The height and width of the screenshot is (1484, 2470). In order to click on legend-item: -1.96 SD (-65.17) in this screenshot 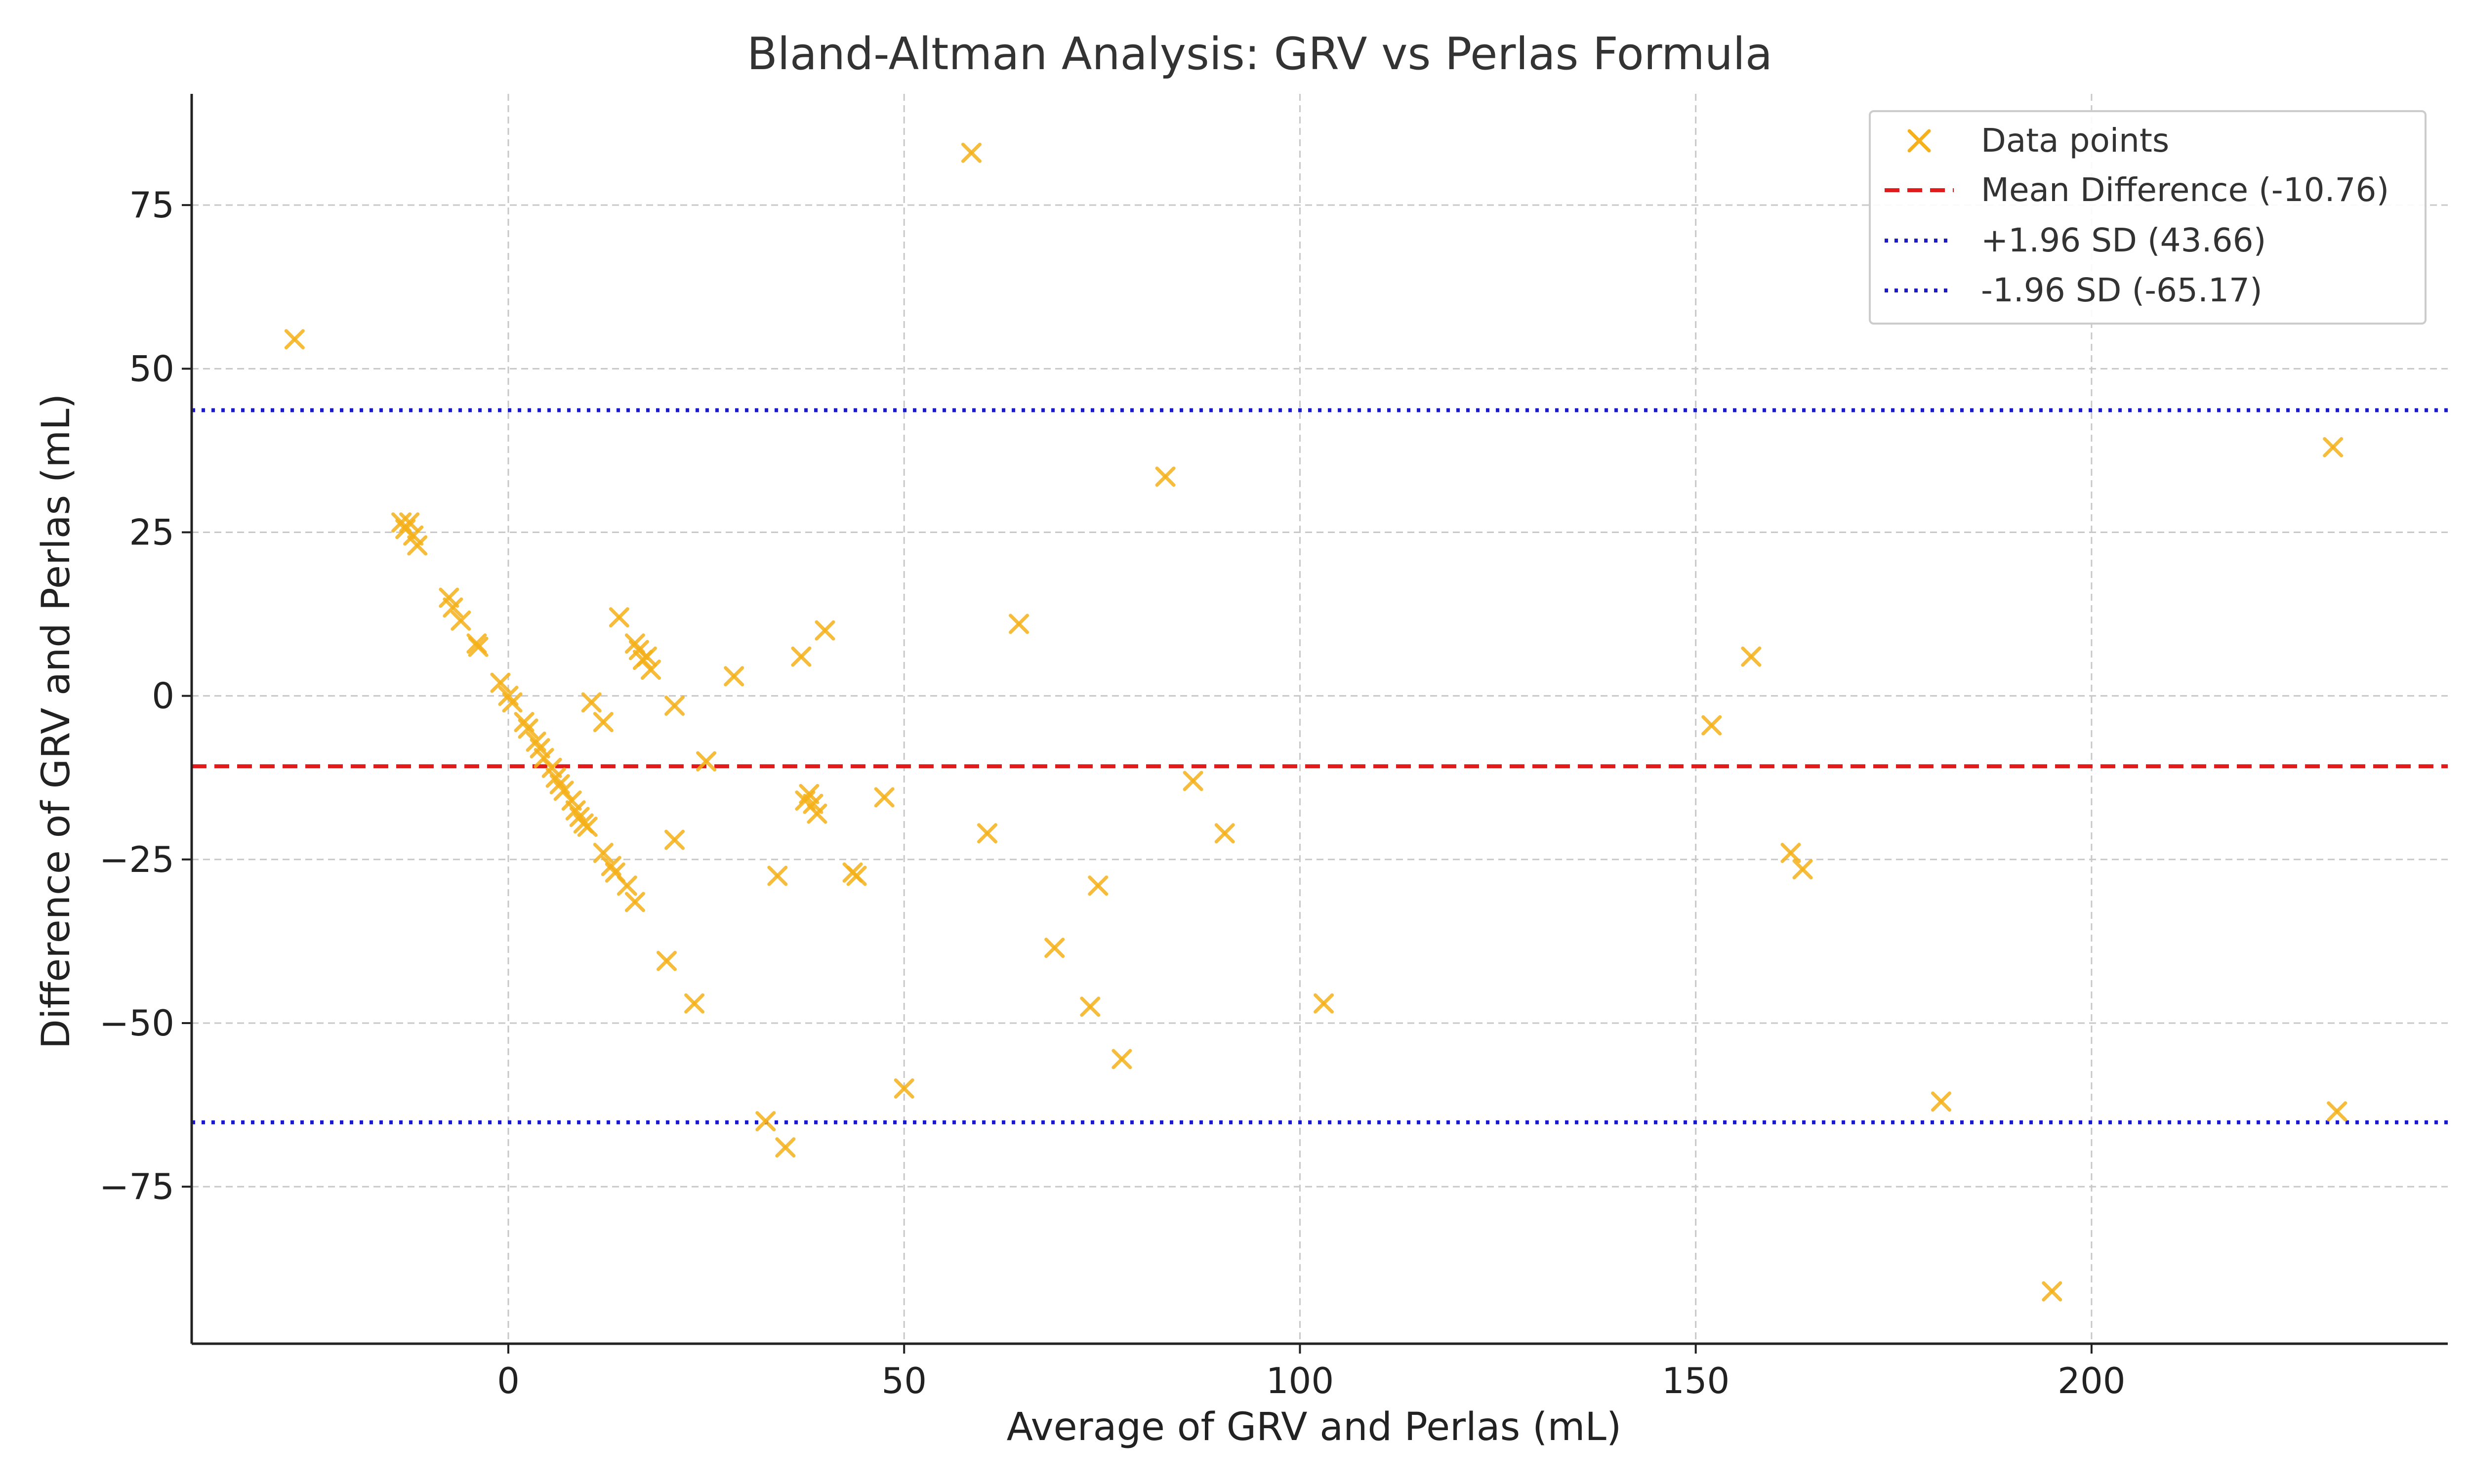, I will do `click(2074, 290)`.